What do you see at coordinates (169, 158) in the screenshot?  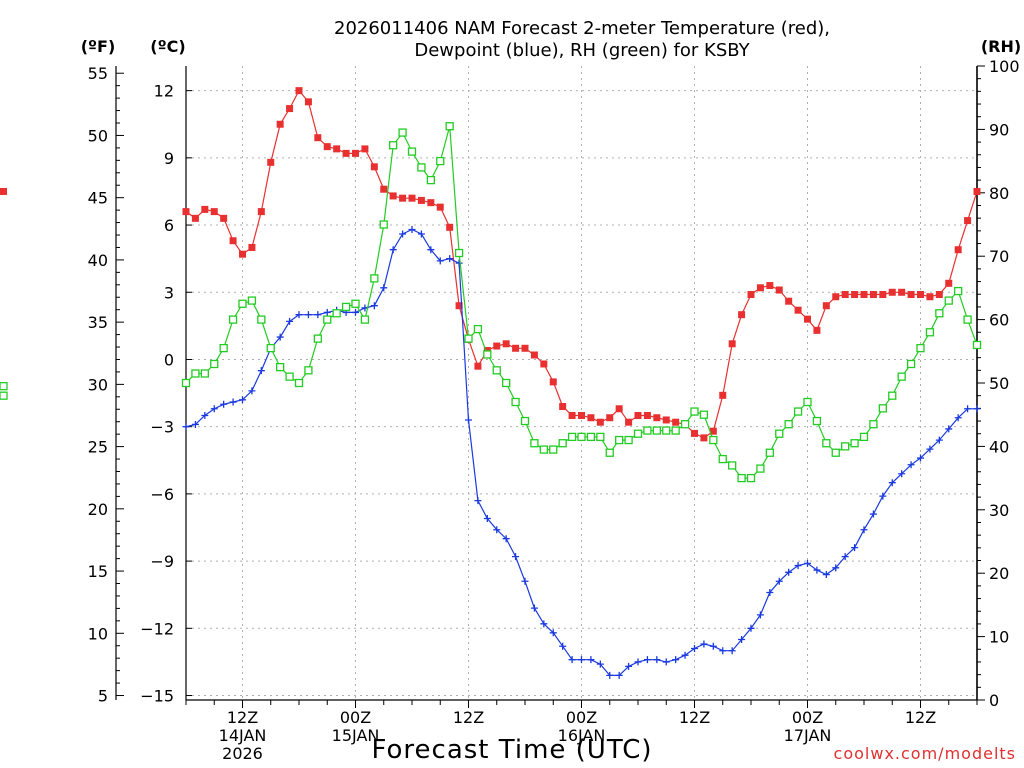 I see `celsius-tick-label: 9` at bounding box center [169, 158].